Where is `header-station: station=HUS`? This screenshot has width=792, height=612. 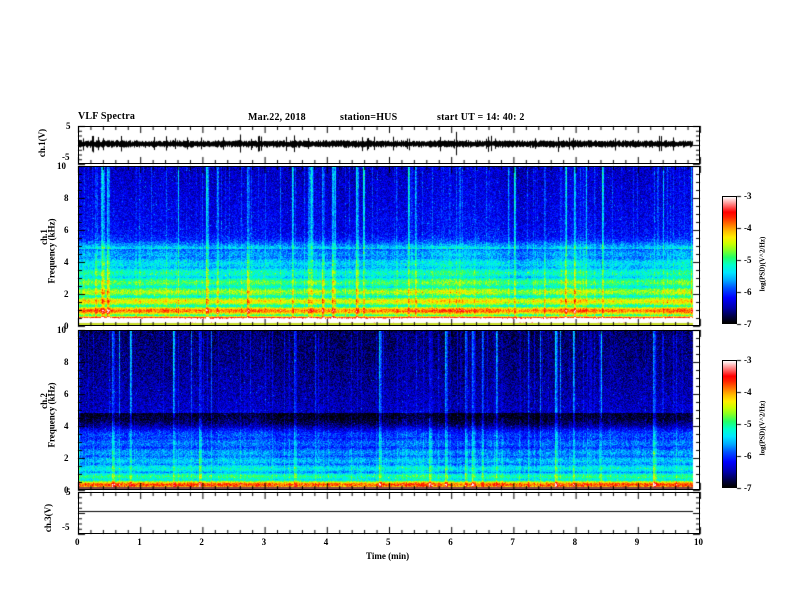 header-station: station=HUS is located at coordinates (369, 117).